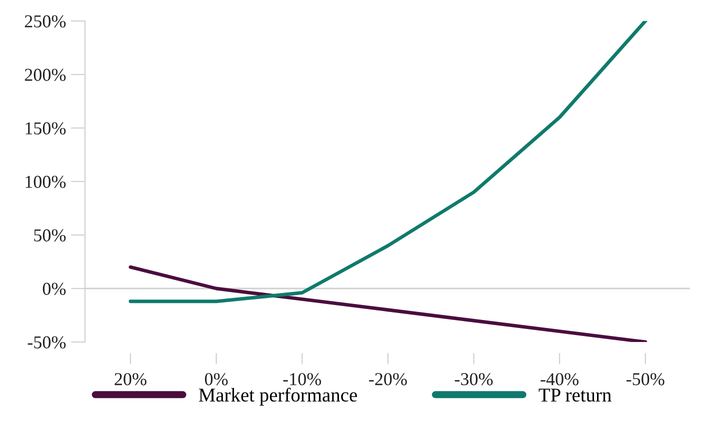 This screenshot has height=421, width=707. I want to click on y-tick-label: 200%, so click(45, 74).